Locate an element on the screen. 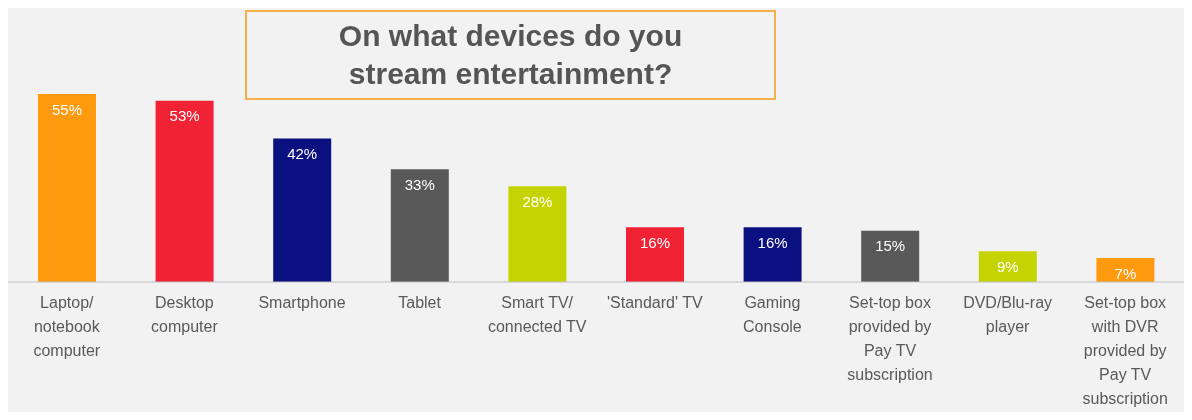 The image size is (1192, 420). data-label: 53% is located at coordinates (184, 116).